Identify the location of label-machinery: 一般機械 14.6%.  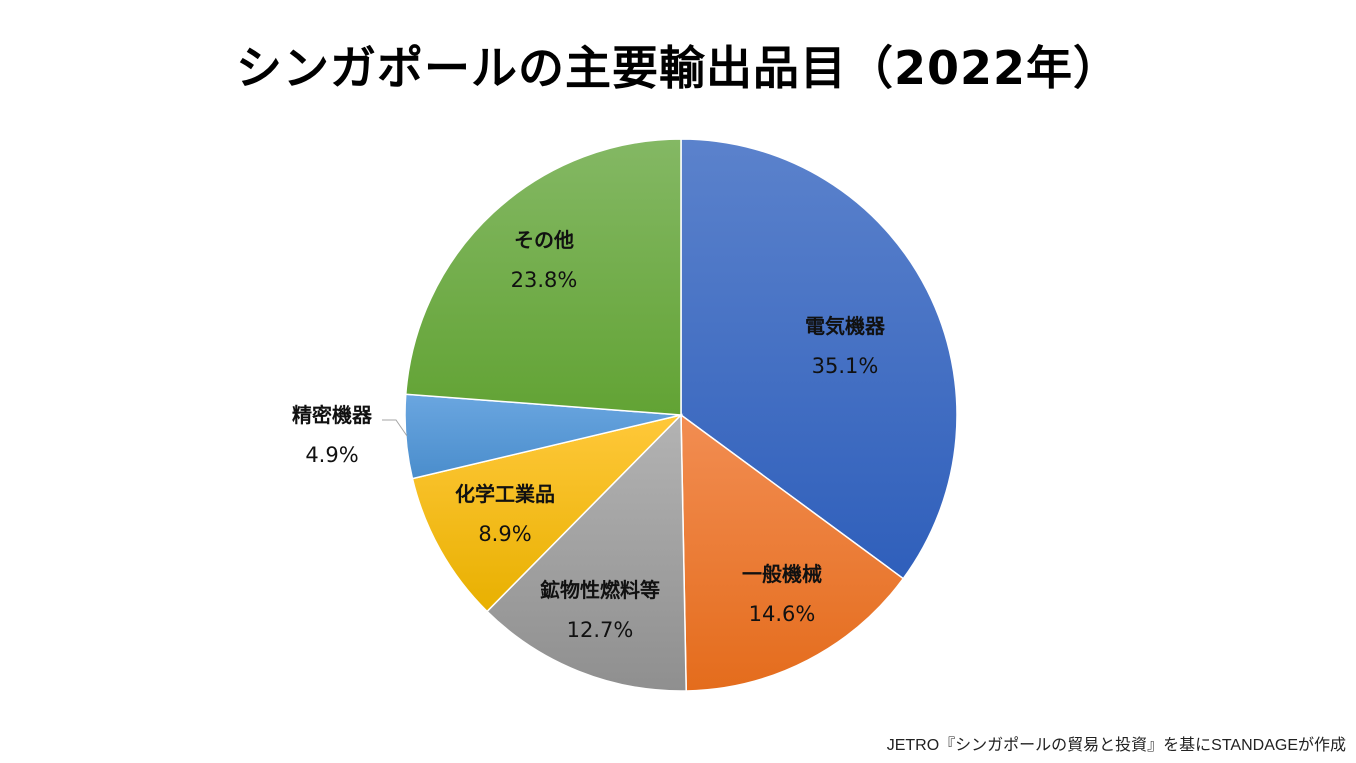
(782, 594).